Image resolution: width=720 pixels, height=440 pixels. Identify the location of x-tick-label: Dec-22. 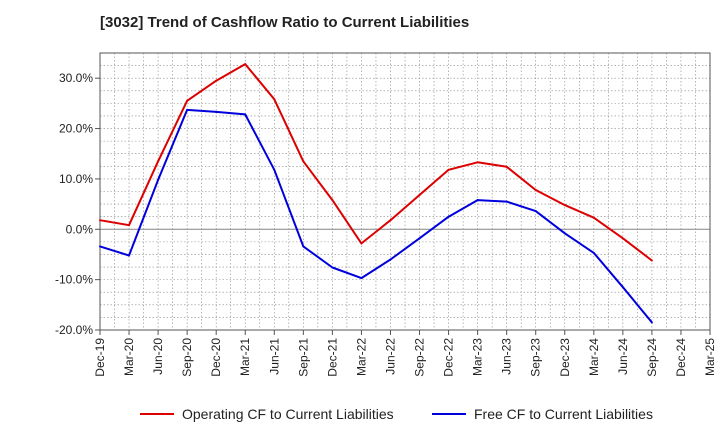
(449, 357).